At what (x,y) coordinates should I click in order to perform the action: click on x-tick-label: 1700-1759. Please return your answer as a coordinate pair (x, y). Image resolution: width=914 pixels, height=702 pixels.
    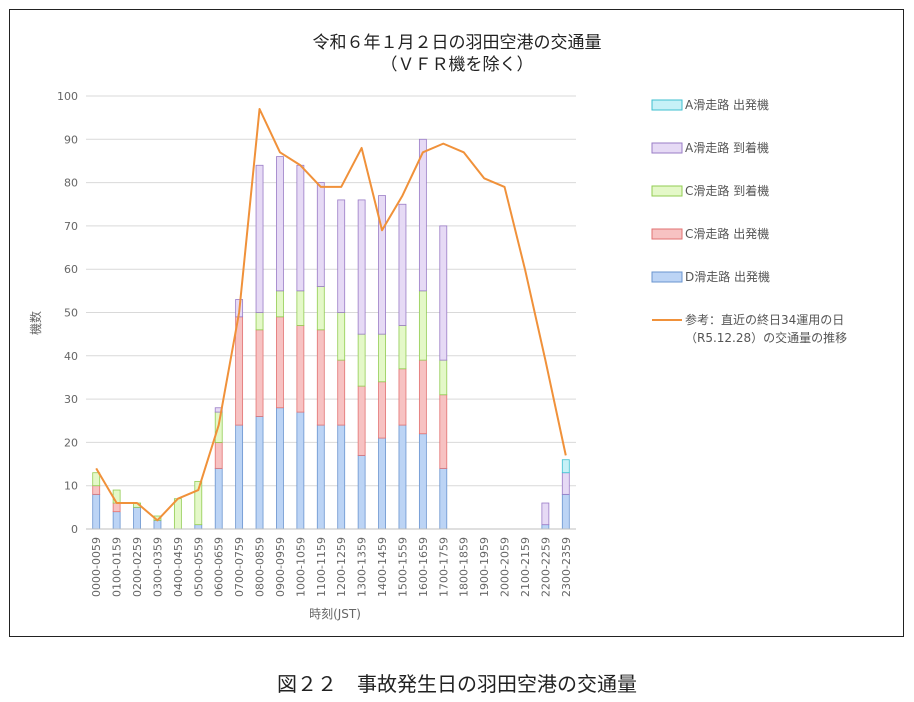
    Looking at the image, I should click on (443, 567).